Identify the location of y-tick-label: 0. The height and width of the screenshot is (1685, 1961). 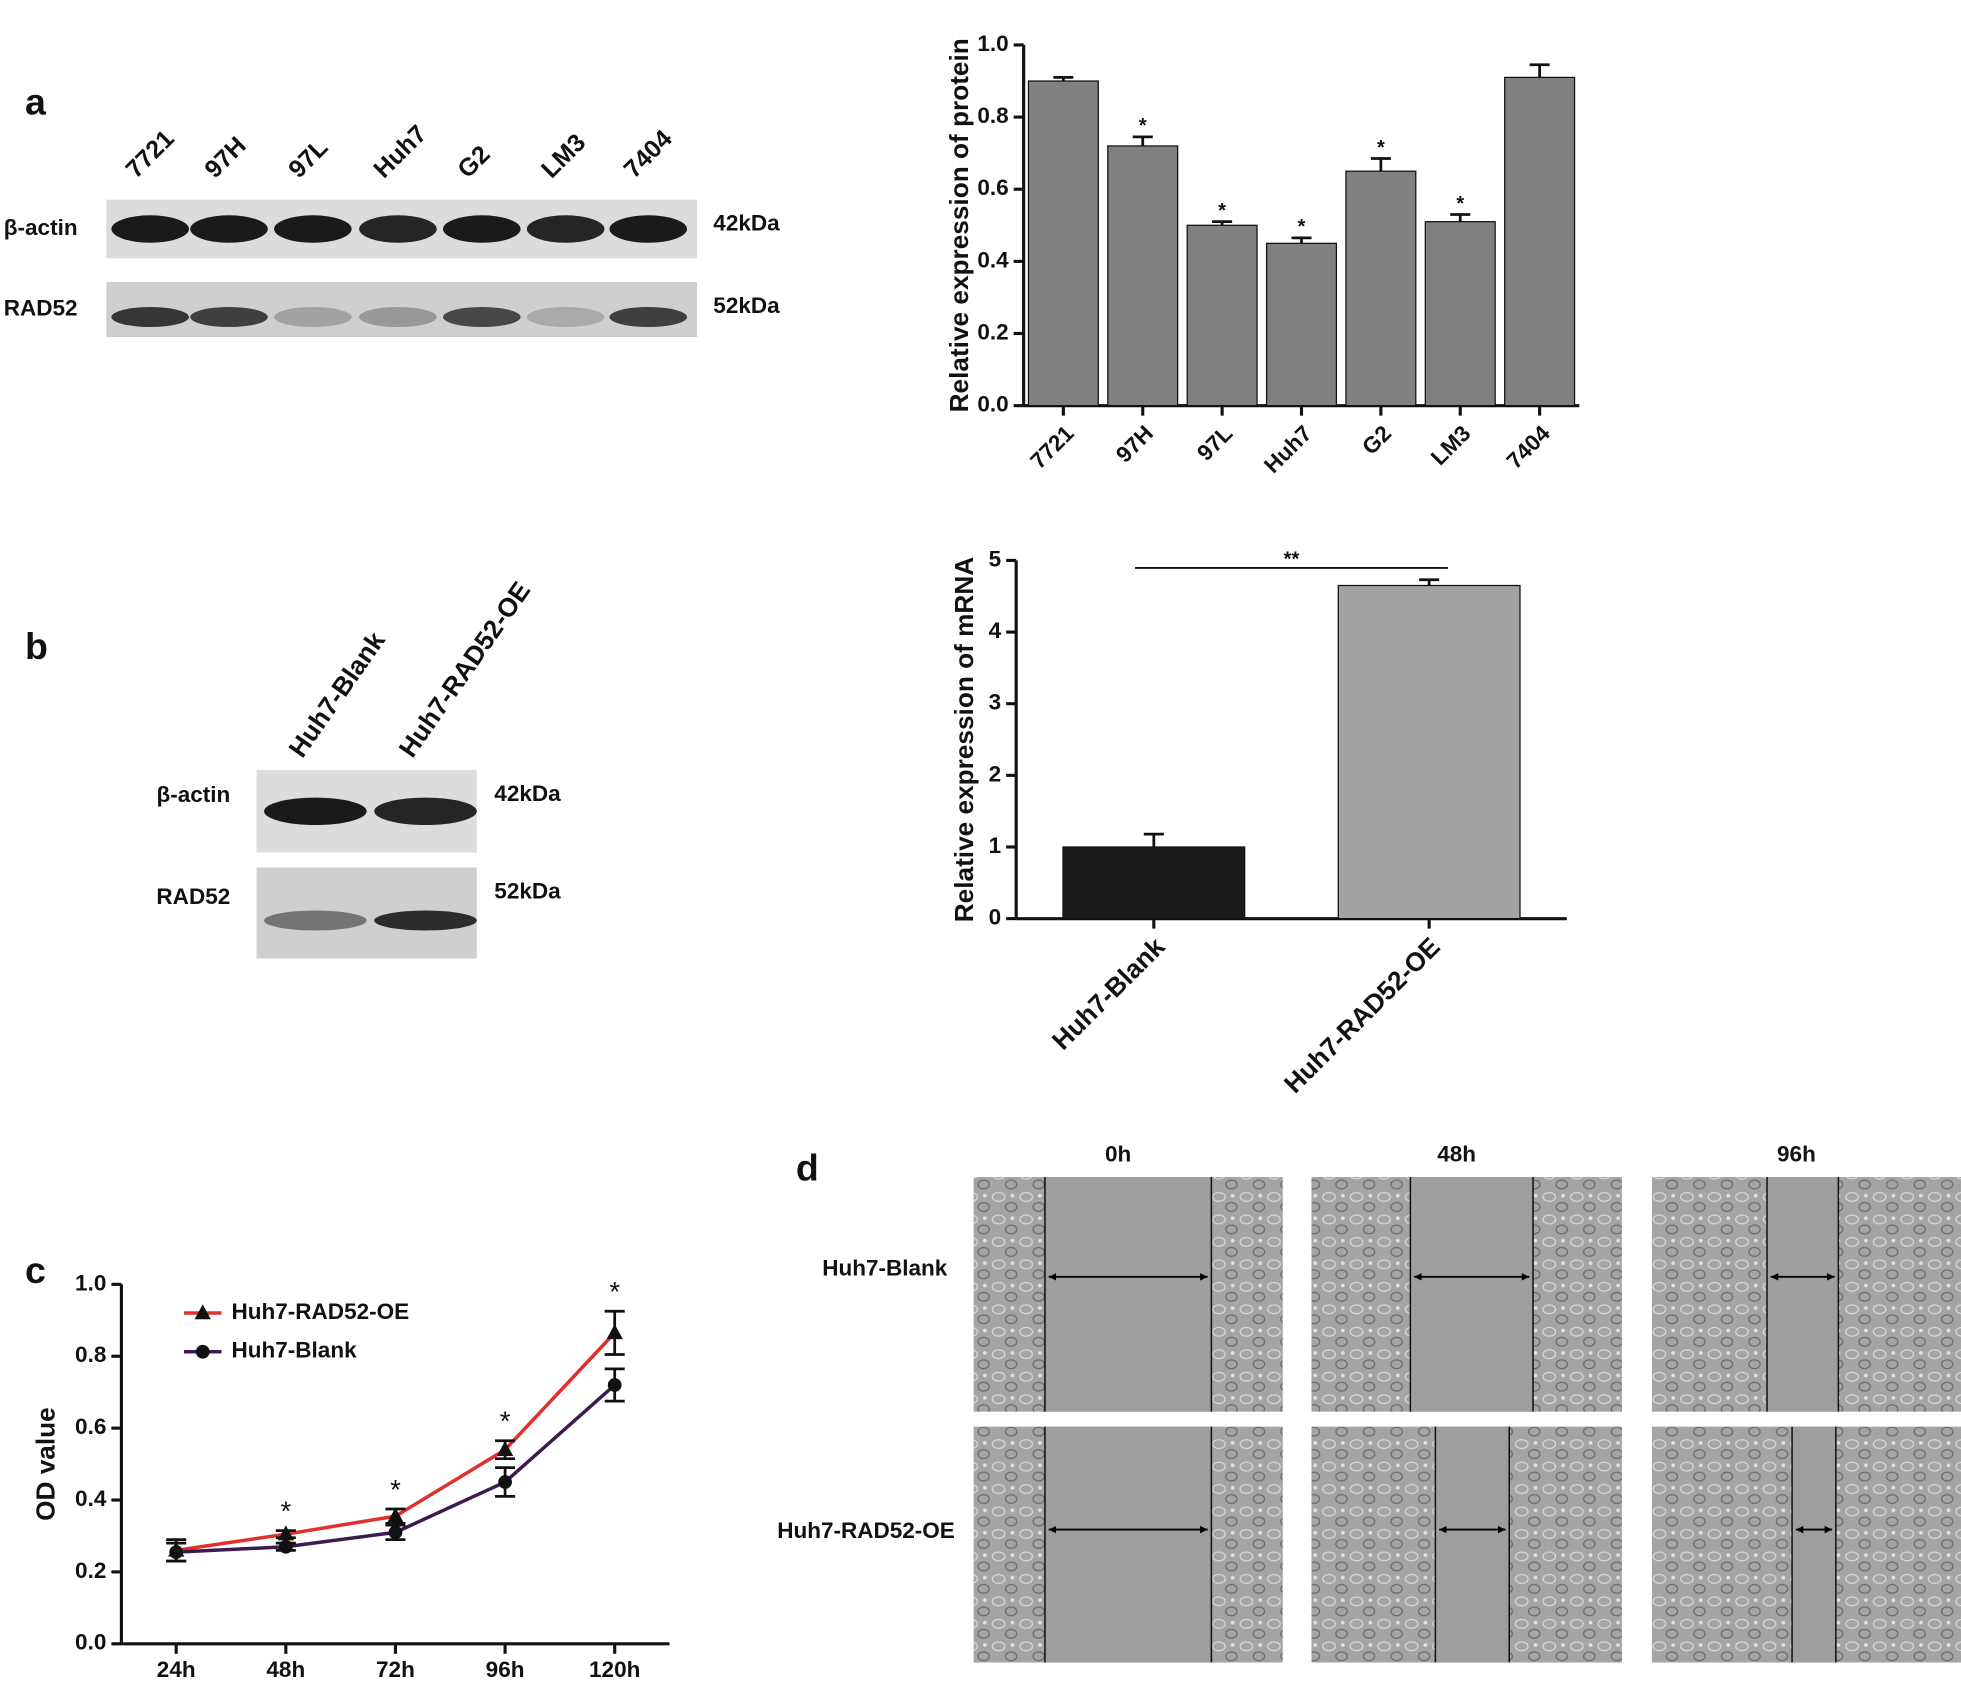
(995, 917).